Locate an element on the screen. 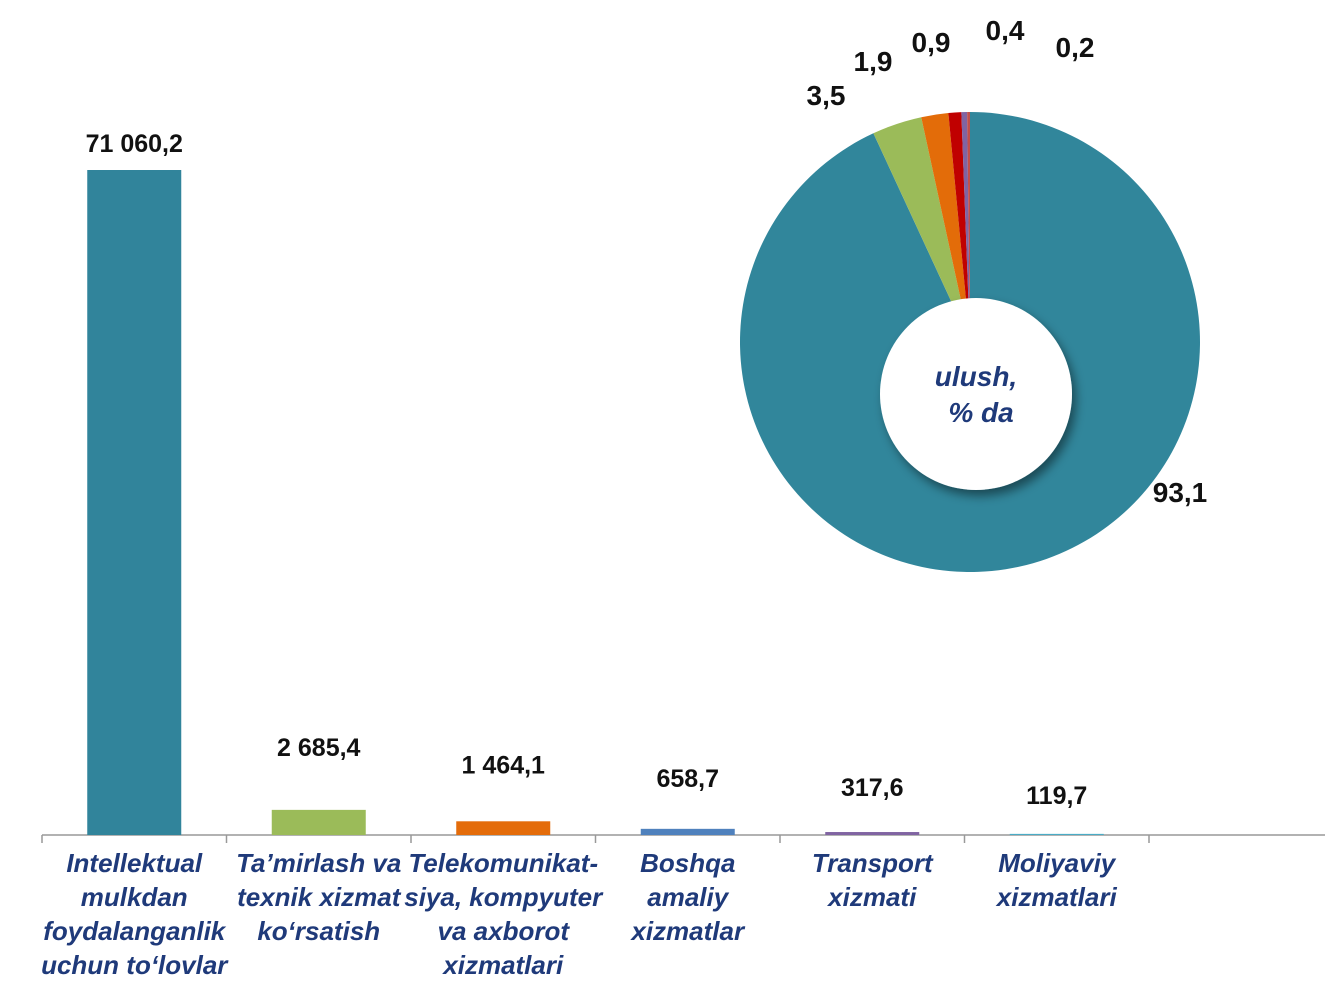 The image size is (1325, 982). value-label: 119,7 is located at coordinates (1056, 796).